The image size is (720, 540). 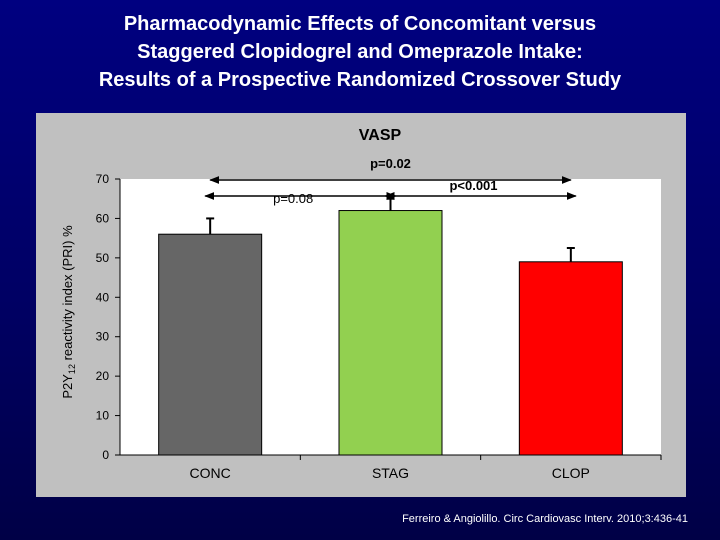 What do you see at coordinates (103, 218) in the screenshot?
I see `y-tick-label: 60` at bounding box center [103, 218].